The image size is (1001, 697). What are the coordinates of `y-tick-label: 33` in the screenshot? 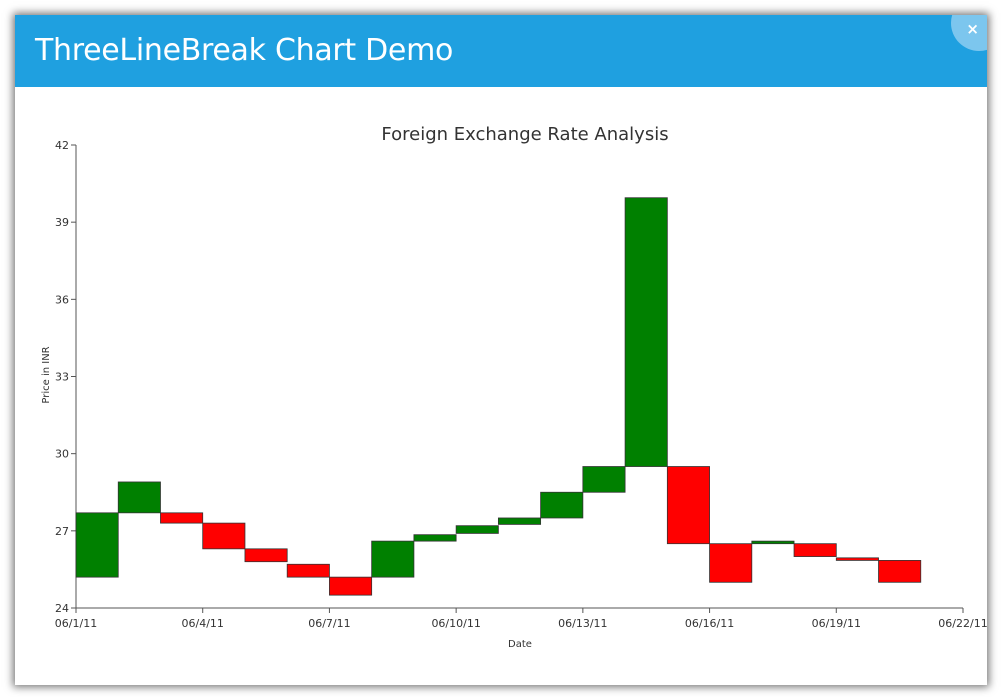 It's located at (62, 377).